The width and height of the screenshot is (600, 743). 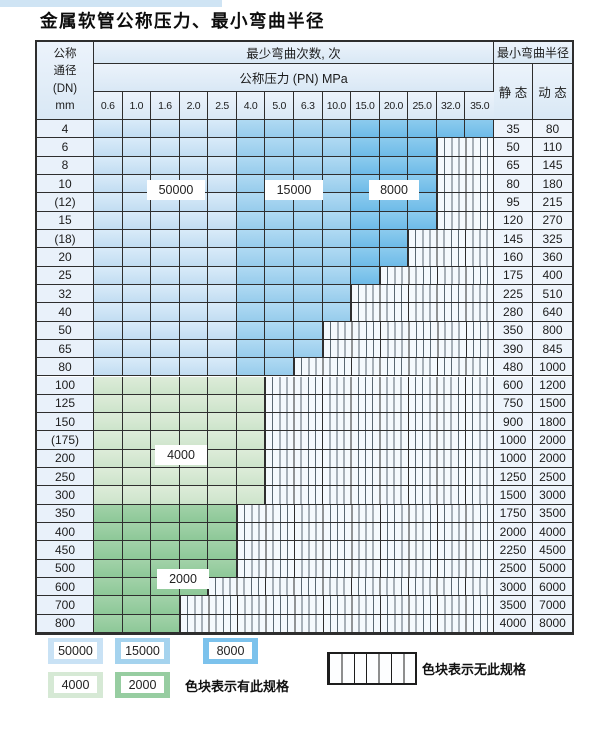 What do you see at coordinates (552, 440) in the screenshot?
I see `dynamic-value-(175): 2000` at bounding box center [552, 440].